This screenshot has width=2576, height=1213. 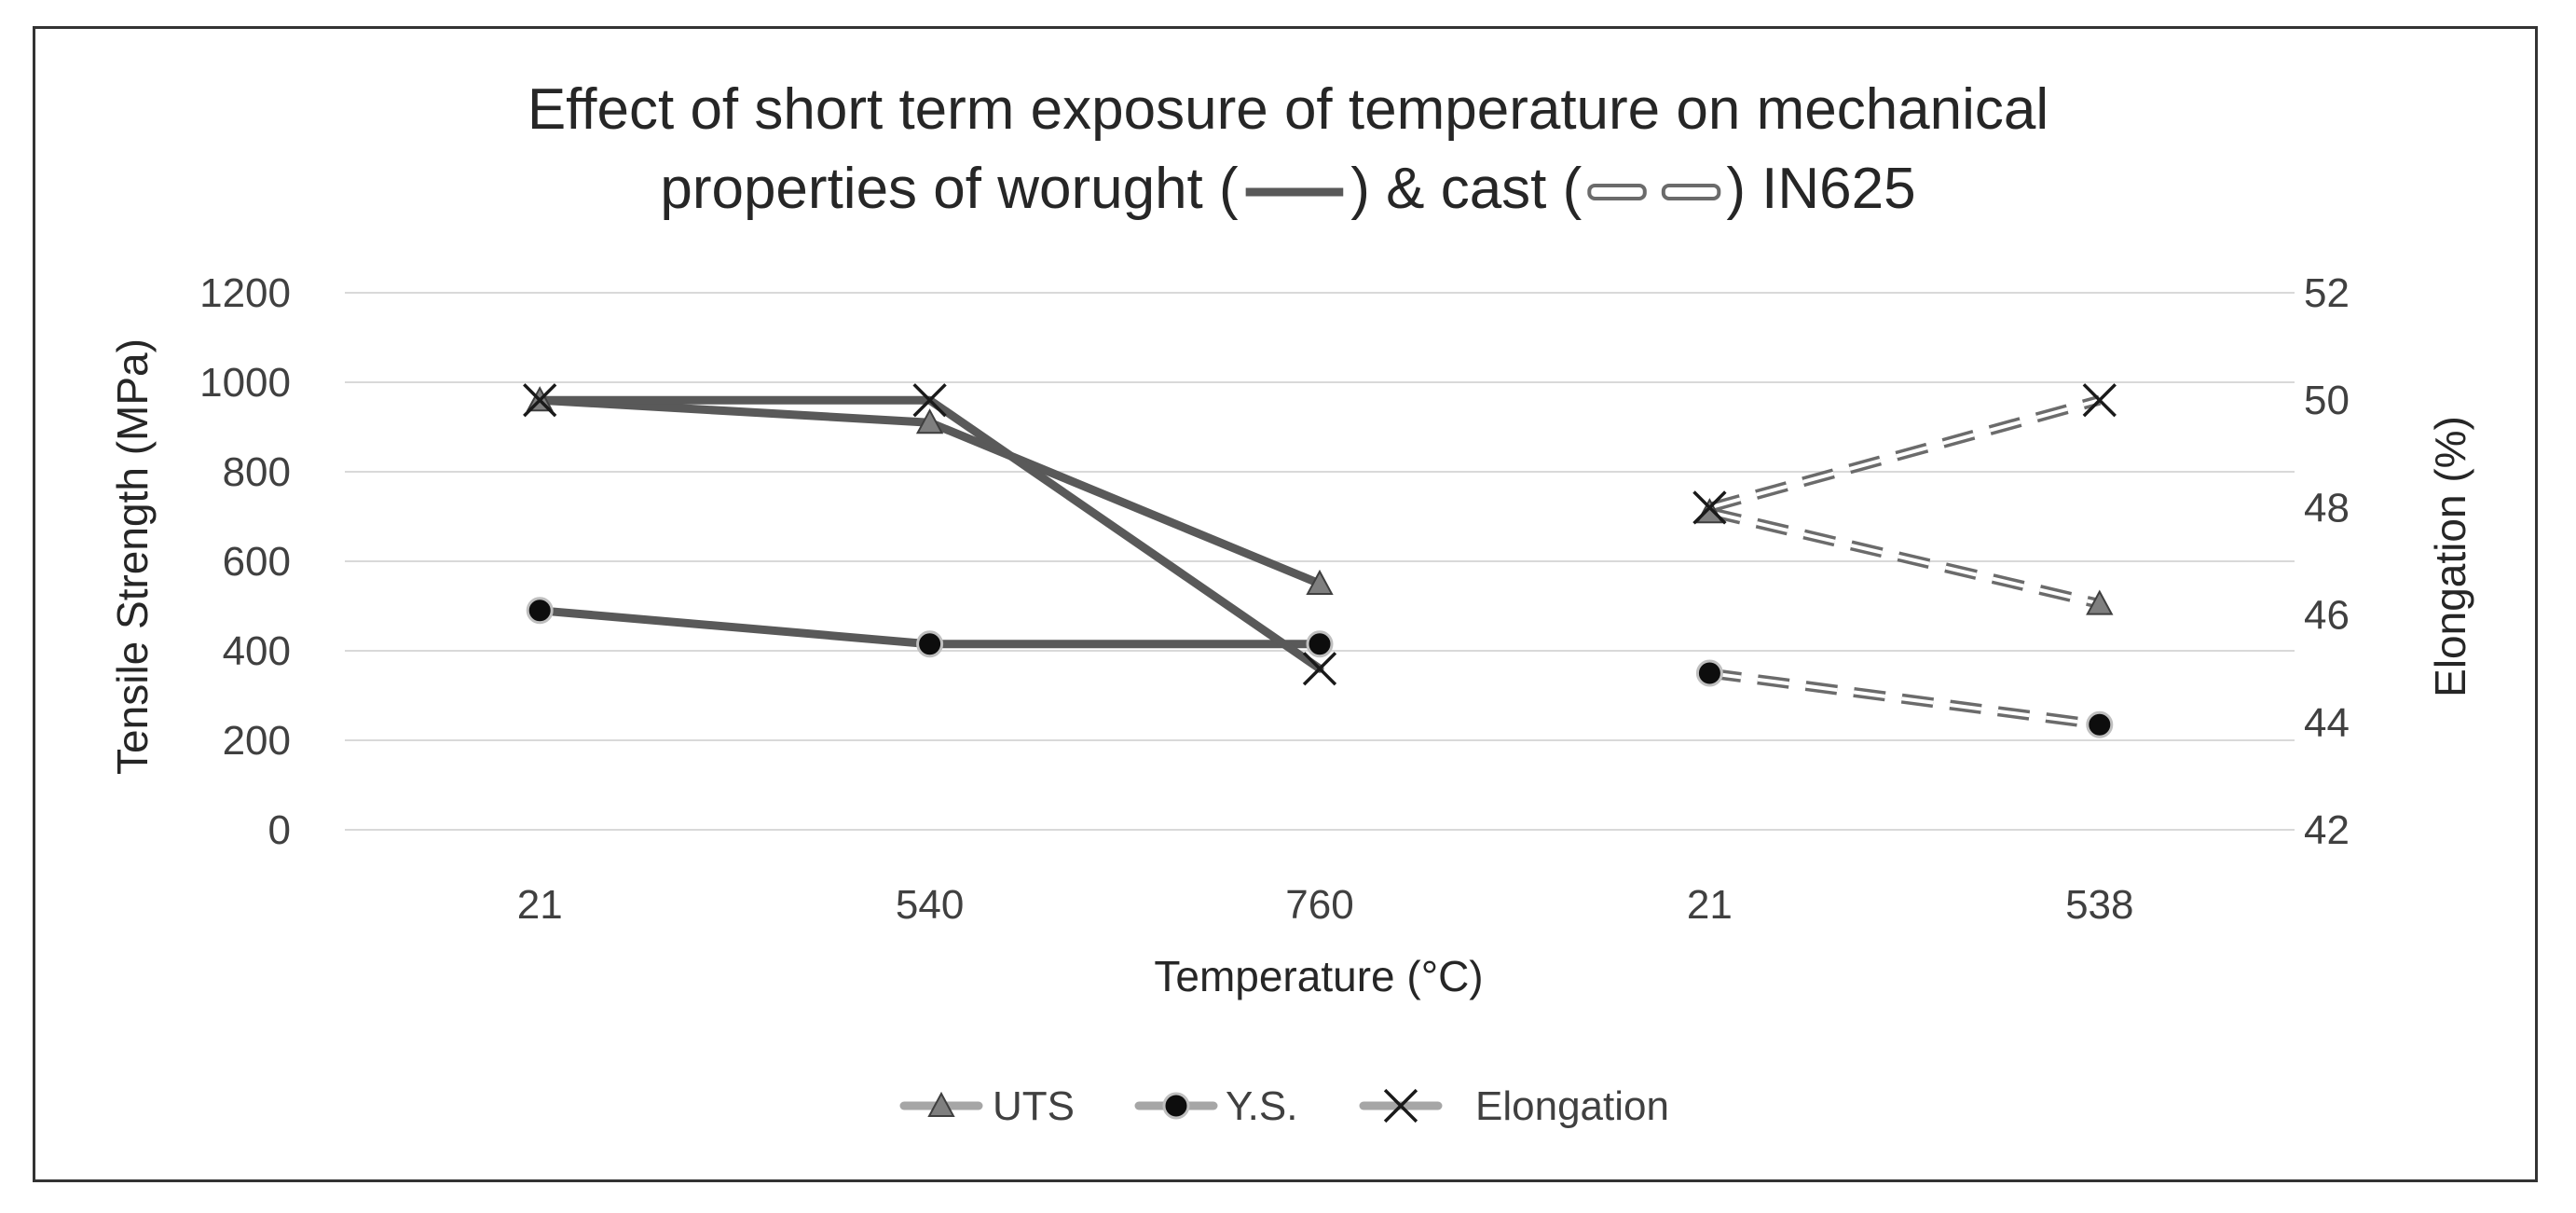 I want to click on legend: UTS Y.S. Elongation, so click(x=1284, y=1106).